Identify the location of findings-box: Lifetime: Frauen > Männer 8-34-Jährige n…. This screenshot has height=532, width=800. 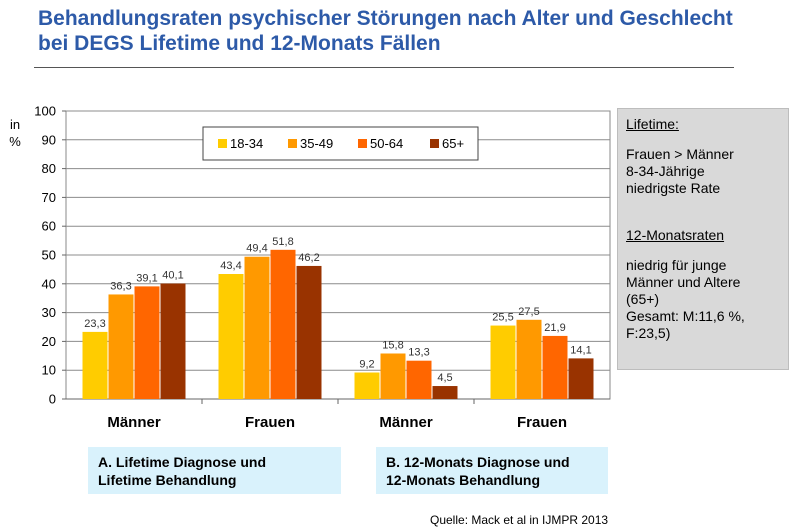
(703, 239).